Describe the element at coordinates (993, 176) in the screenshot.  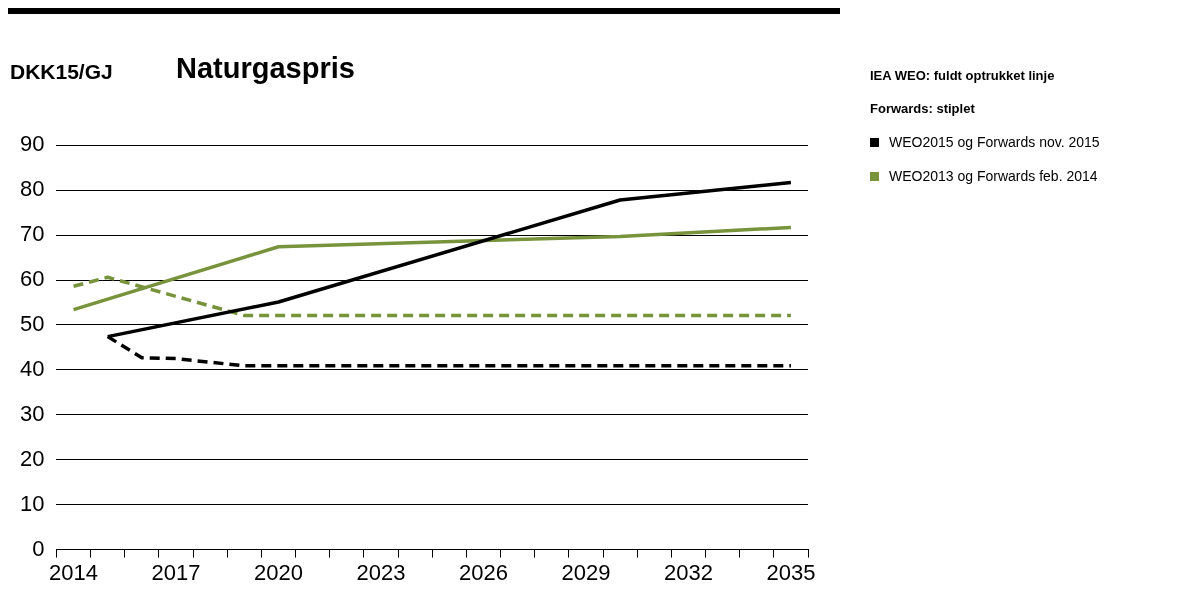
I see `legend-label: WEO2013 og Forwards feb. 2014` at that location.